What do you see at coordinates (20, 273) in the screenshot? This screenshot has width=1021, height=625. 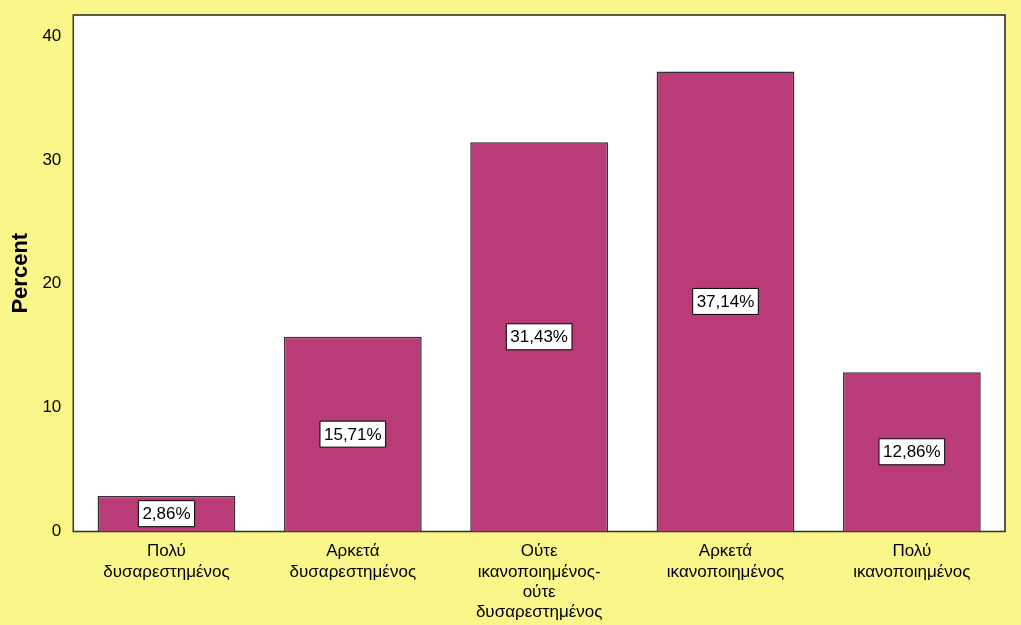 I see `y-axis-title: Percent` at bounding box center [20, 273].